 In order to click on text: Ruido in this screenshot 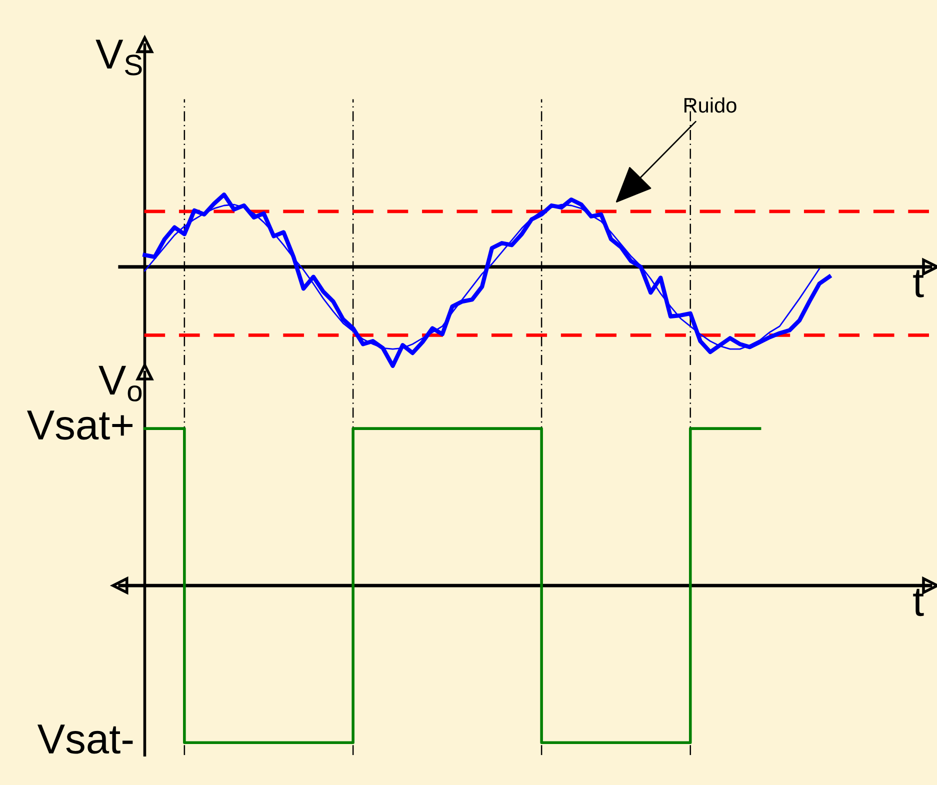, I will do `click(710, 105)`.